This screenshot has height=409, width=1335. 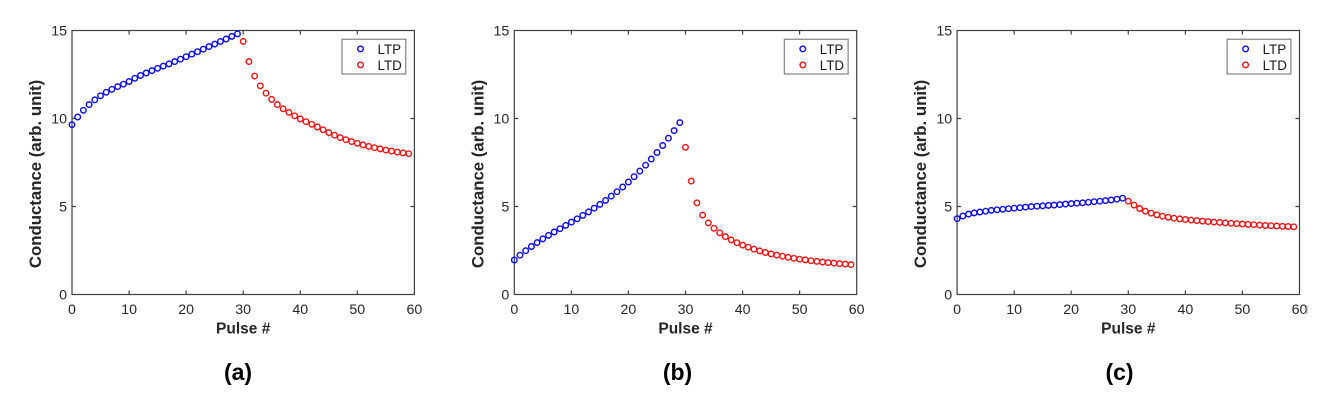 What do you see at coordinates (1119, 372) in the screenshot?
I see `svg-text: (c)` at bounding box center [1119, 372].